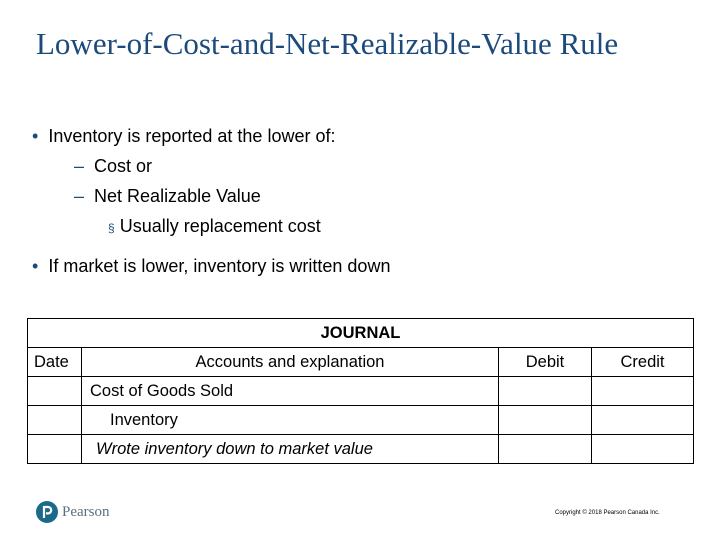 Image resolution: width=720 pixels, height=540 pixels. I want to click on logo-text: Pearson, so click(86, 511).